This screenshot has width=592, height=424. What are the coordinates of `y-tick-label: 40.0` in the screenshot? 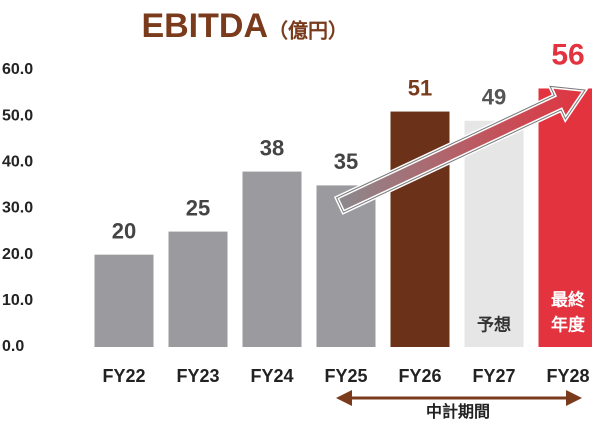 It's located at (17, 162).